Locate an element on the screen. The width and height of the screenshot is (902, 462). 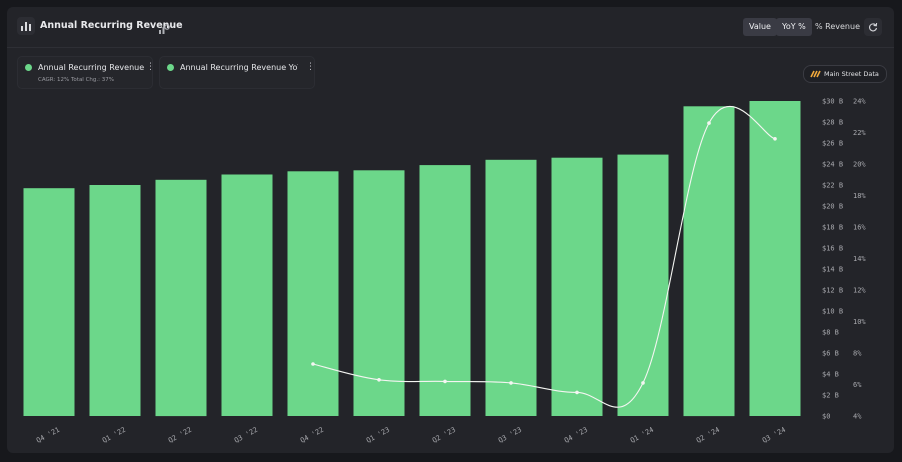
x-tick-label: Q1 '24 is located at coordinates (642, 435).